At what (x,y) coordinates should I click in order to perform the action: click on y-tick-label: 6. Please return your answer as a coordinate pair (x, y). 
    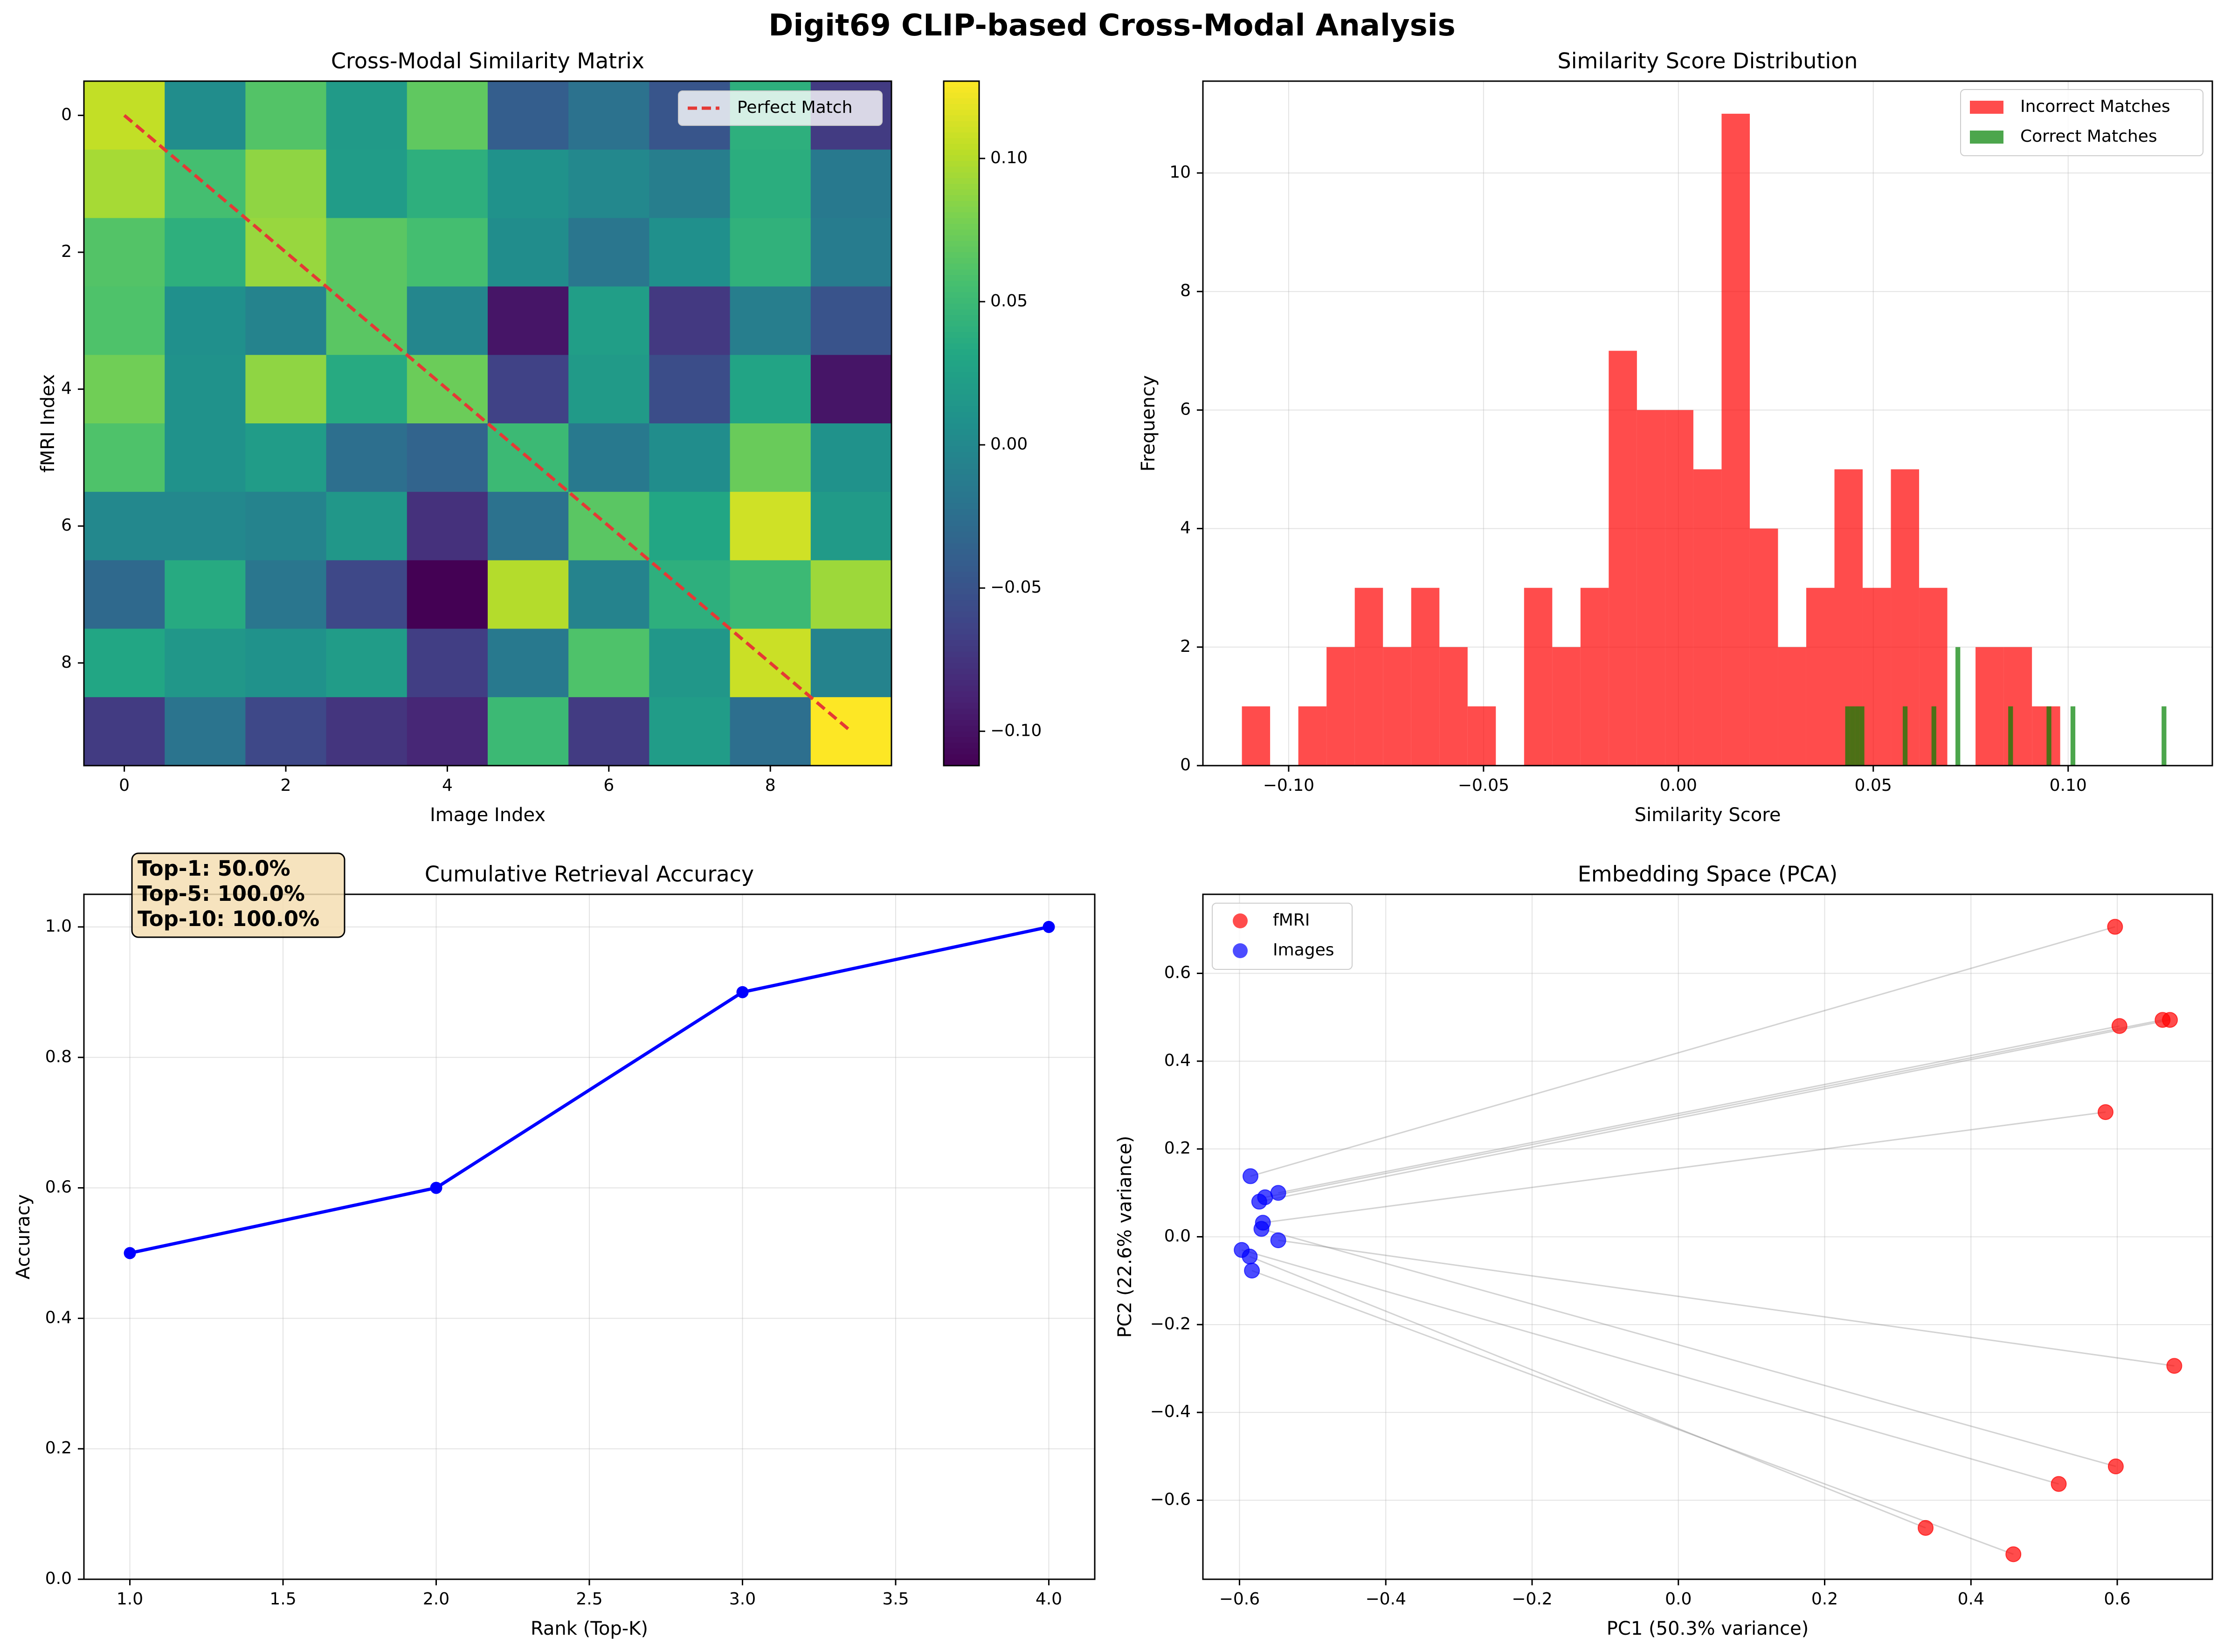
    Looking at the image, I should click on (66, 525).